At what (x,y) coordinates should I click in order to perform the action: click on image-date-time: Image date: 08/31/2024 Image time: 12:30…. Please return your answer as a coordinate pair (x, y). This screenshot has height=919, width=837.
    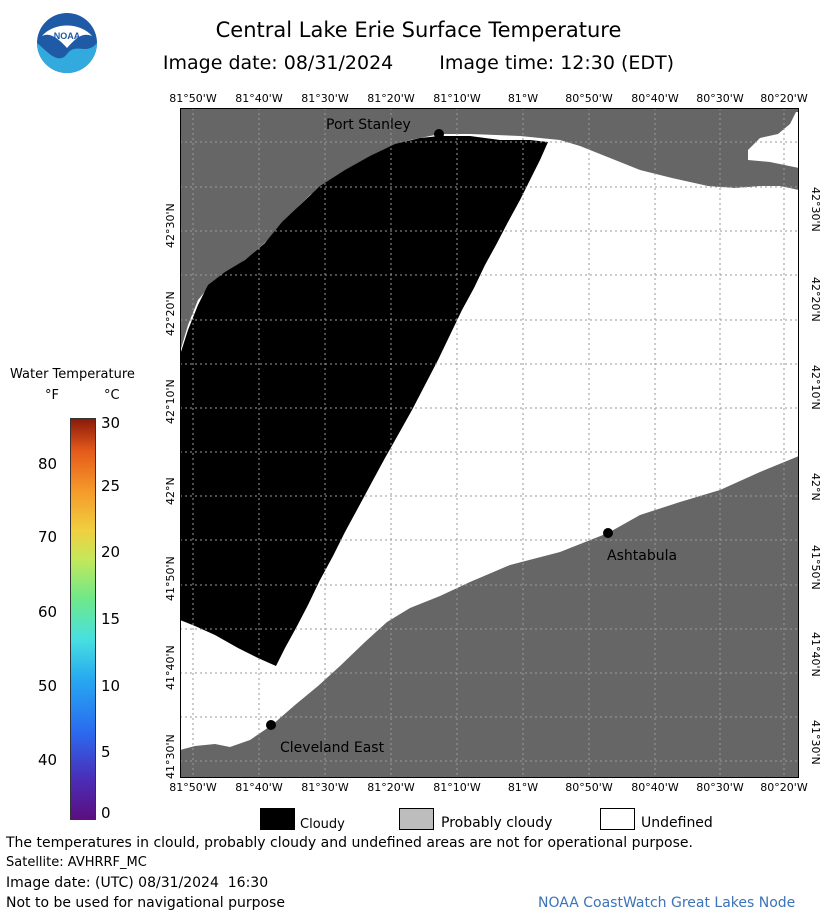
    Looking at the image, I should click on (418, 63).